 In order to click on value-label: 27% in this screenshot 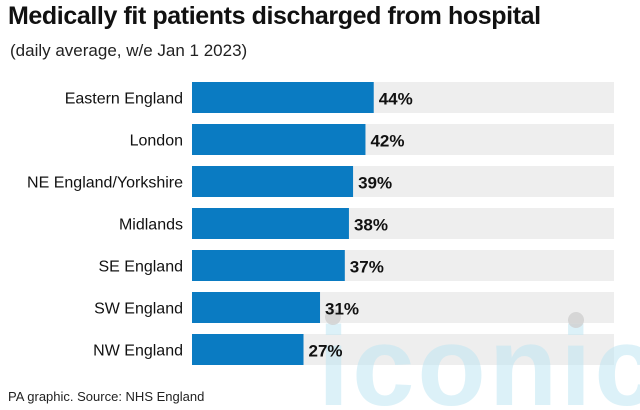, I will do `click(326, 351)`.